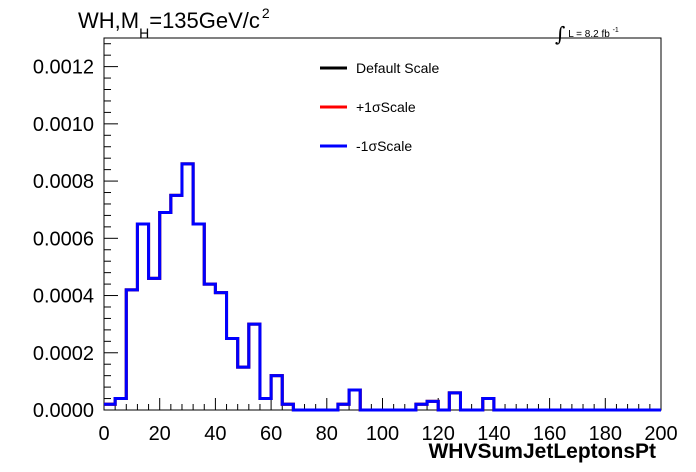 This screenshot has height=472, width=696. I want to click on y-tick-label: 0.0010, so click(63, 125).